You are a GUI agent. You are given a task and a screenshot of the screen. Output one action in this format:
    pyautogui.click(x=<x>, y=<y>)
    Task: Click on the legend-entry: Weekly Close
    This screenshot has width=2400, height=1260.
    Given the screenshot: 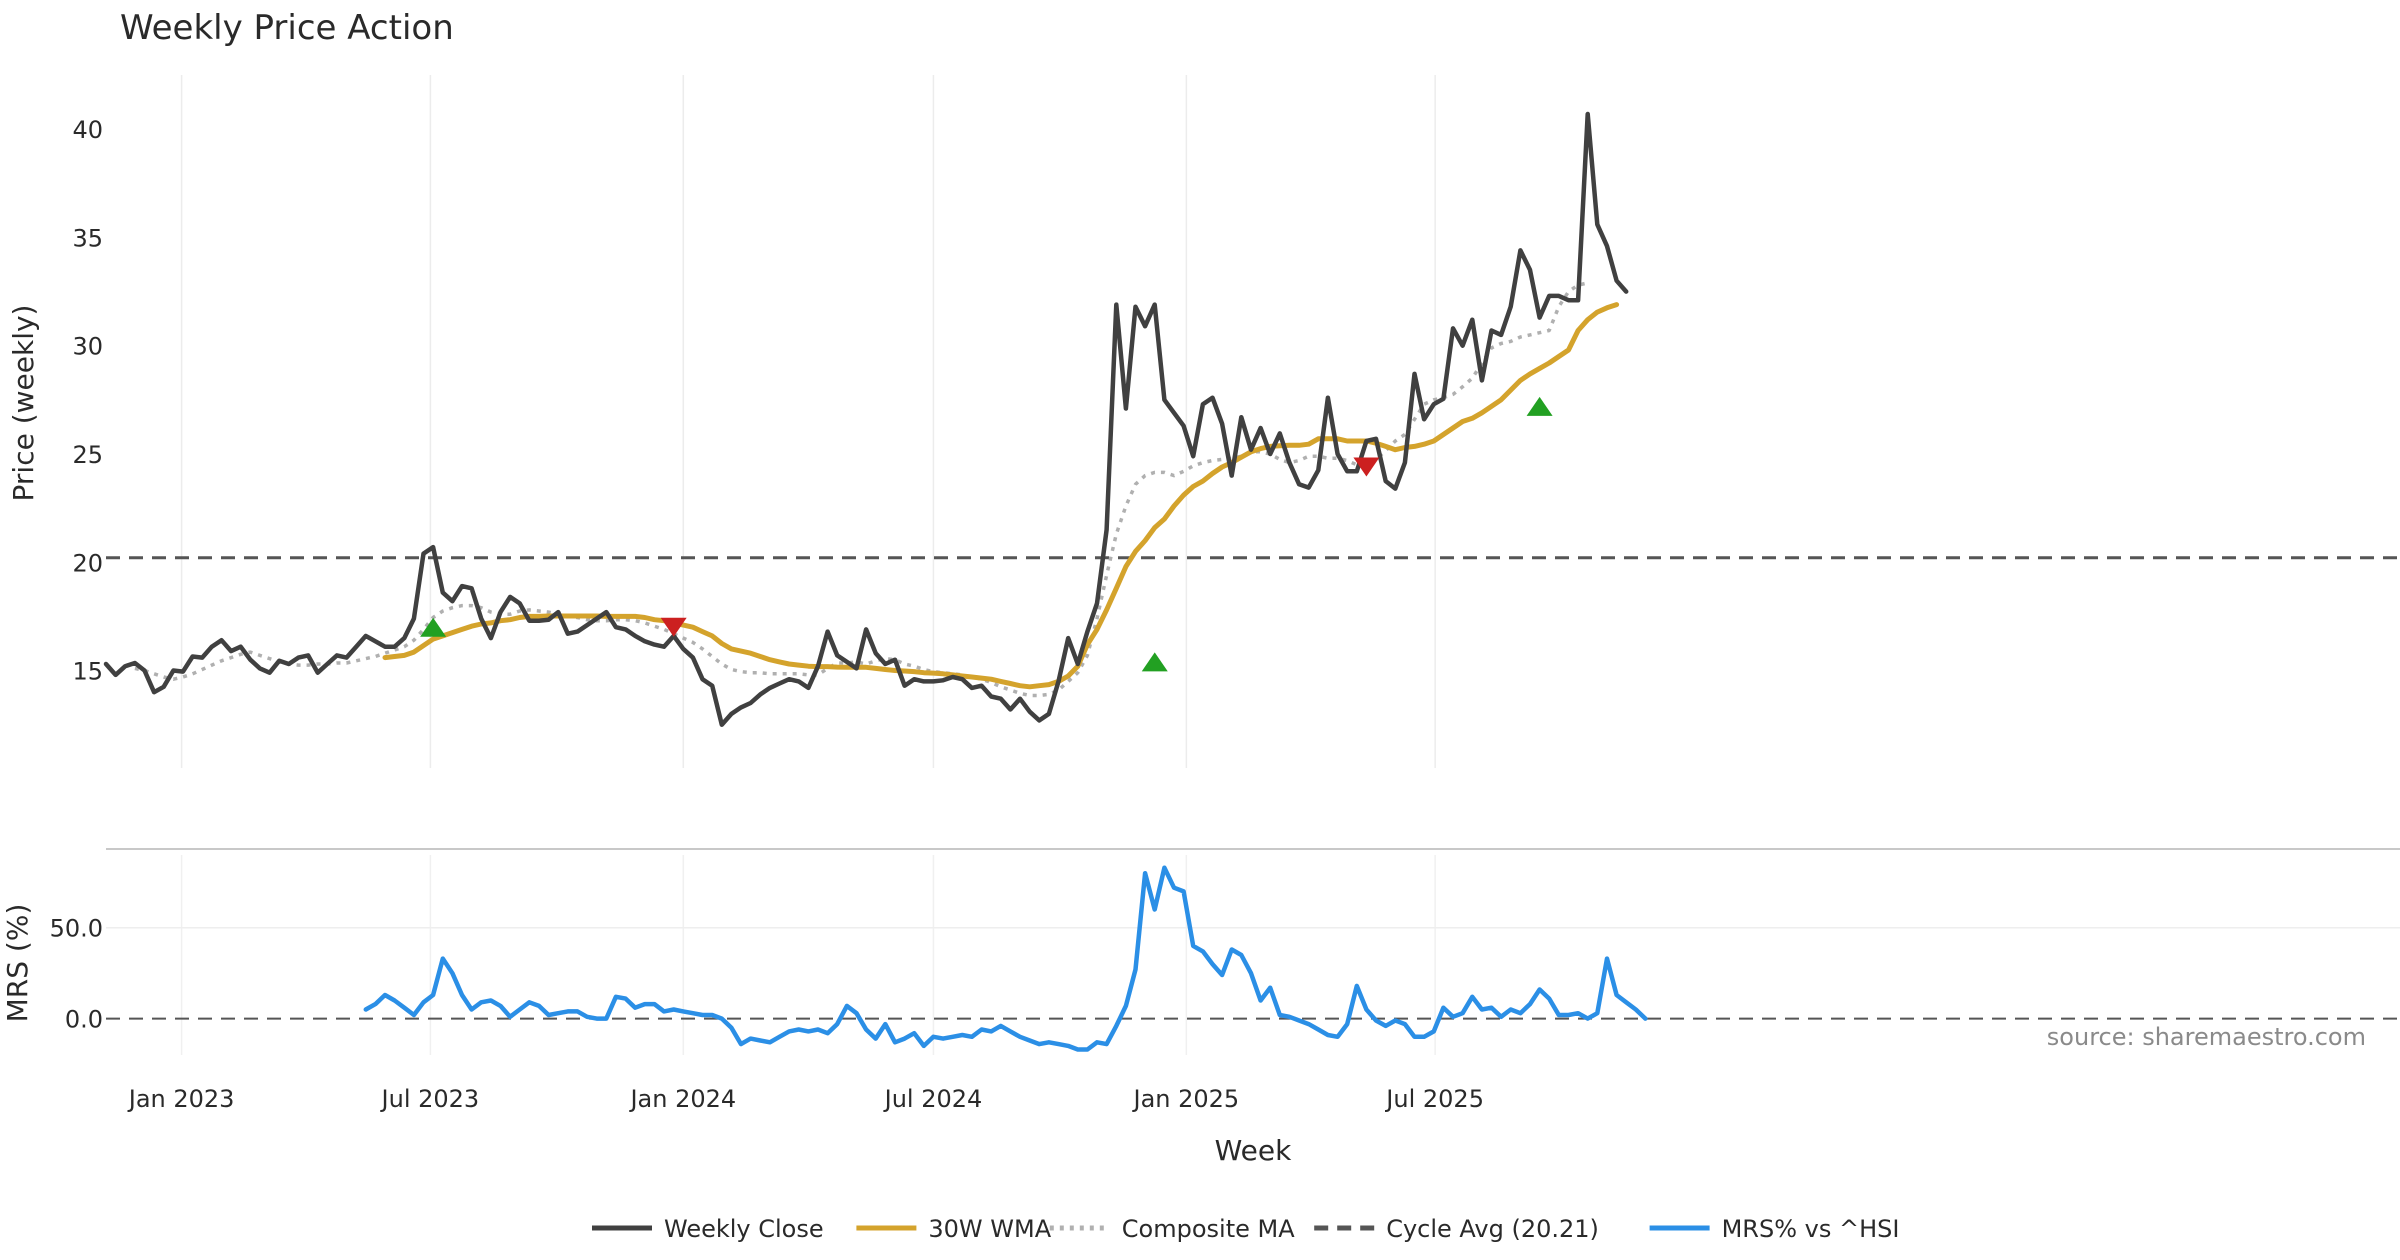 What is the action you would take?
    pyautogui.click(x=708, y=1229)
    